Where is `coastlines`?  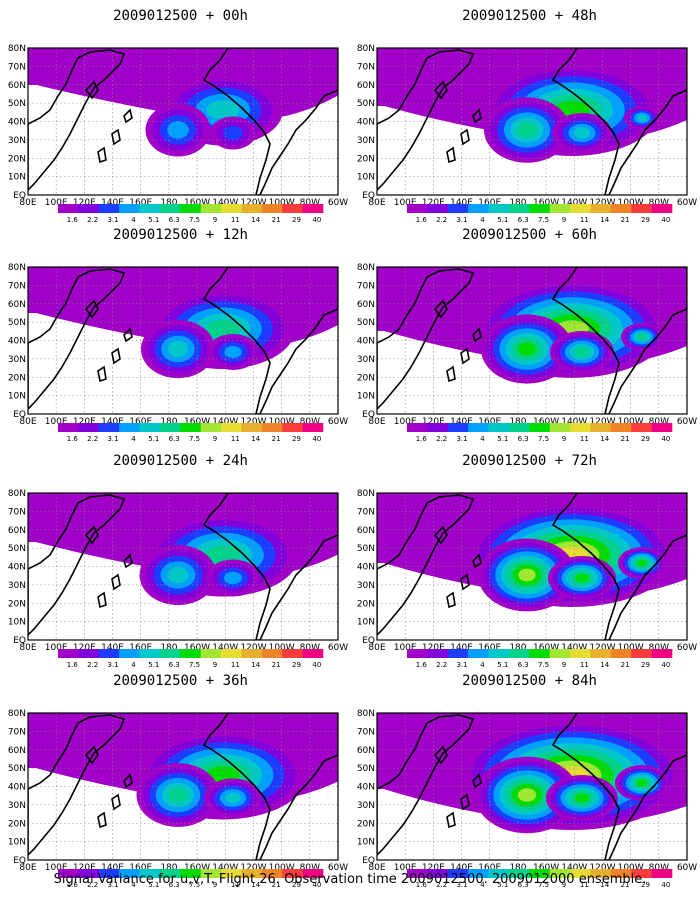 coastlines is located at coordinates (183, 786).